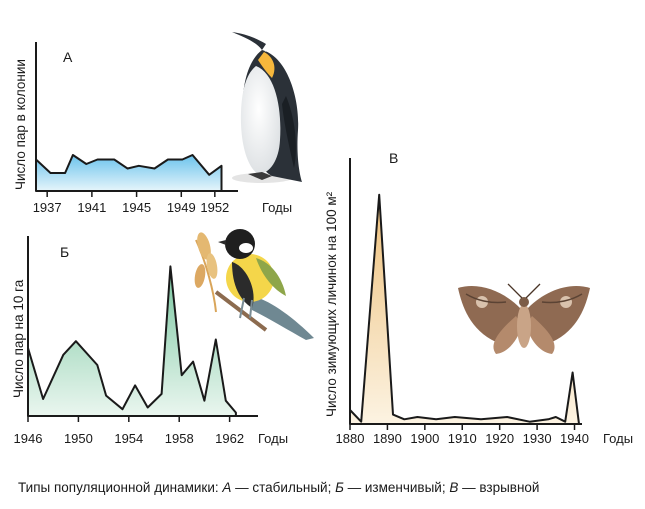  What do you see at coordinates (227, 487) in the screenshot?
I see `caption-a-letter: А` at bounding box center [227, 487].